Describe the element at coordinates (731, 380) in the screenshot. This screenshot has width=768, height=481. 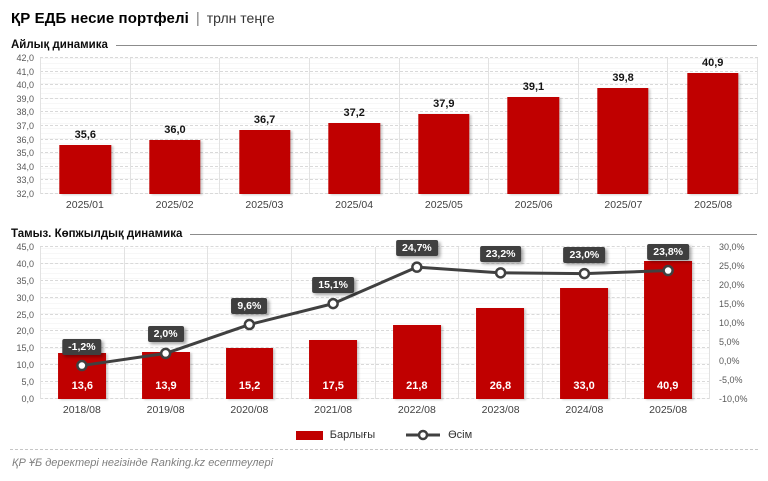
I see `axis-tick-label: -5,0%` at that location.